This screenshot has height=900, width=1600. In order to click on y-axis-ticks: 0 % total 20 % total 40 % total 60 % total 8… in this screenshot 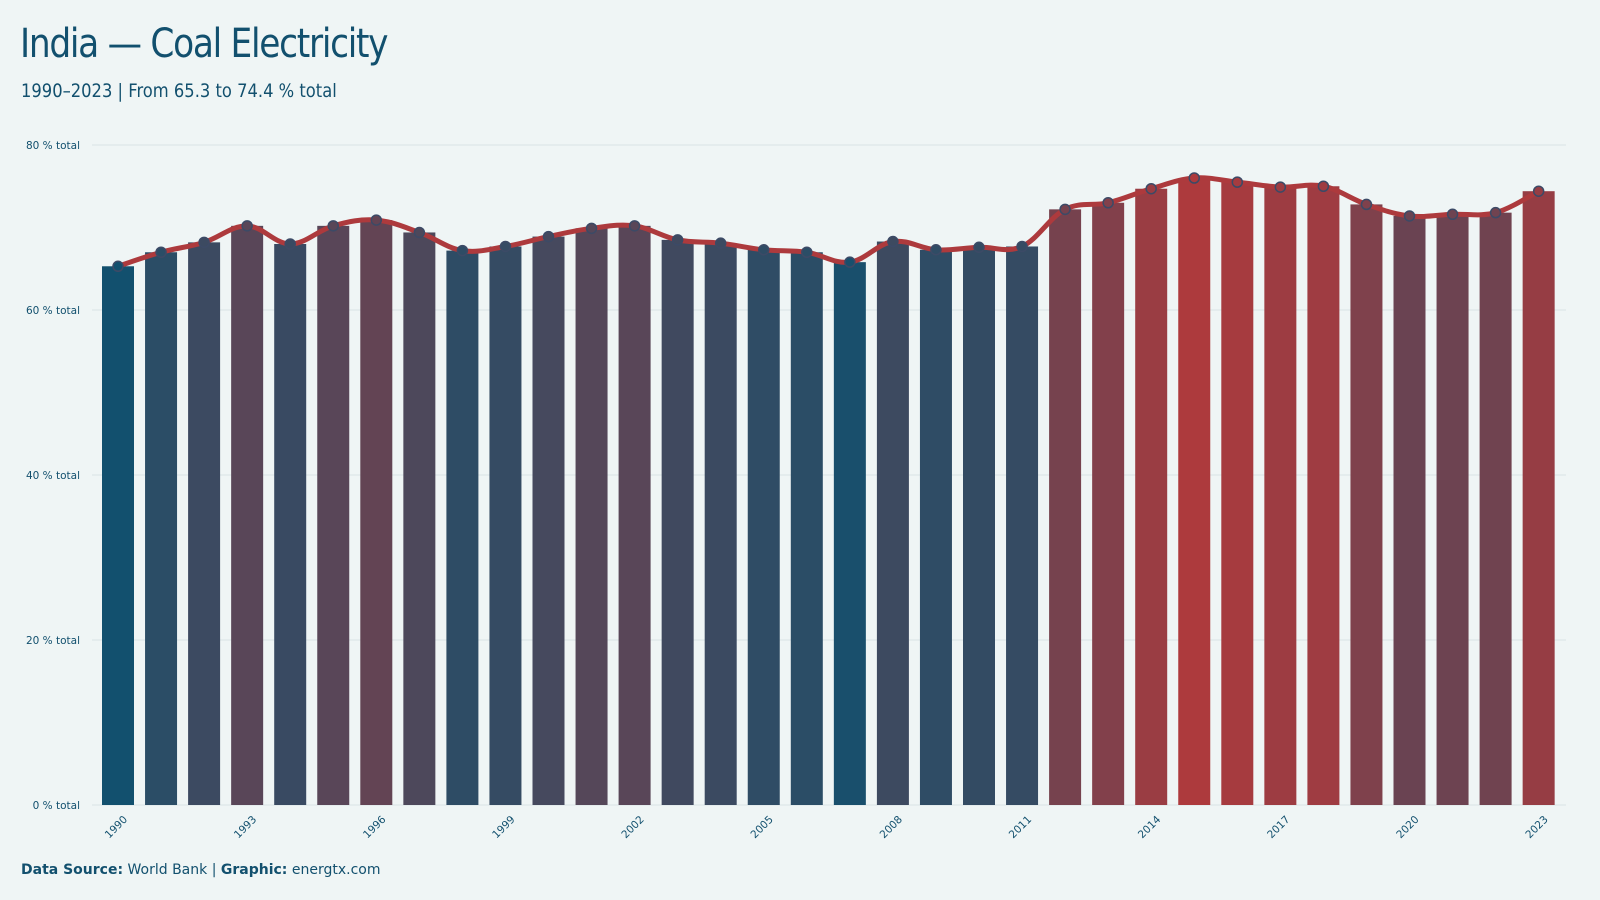, I will do `click(53, 476)`.